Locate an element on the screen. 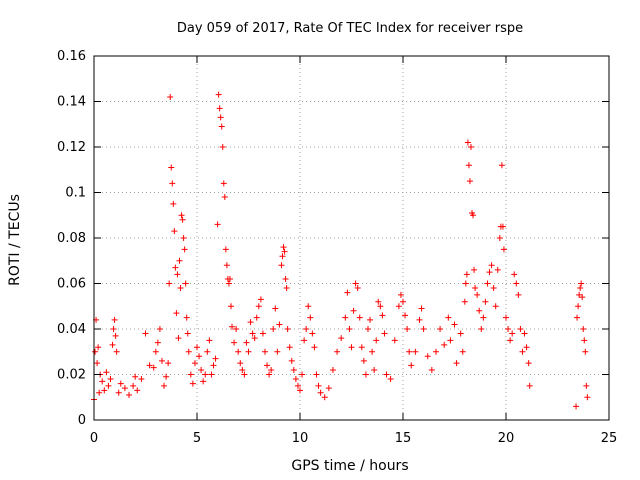  x-tick-label: 0 is located at coordinates (94, 438).